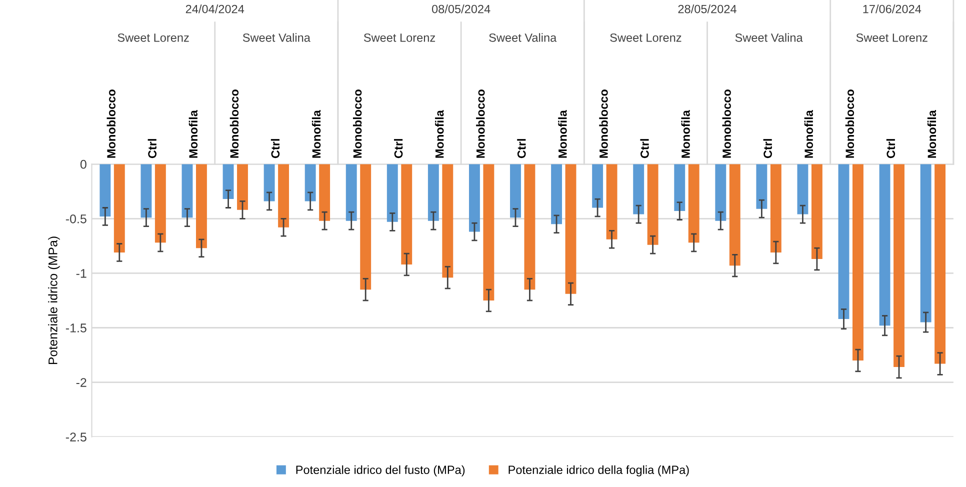  I want to click on text: 28/05/2024, so click(707, 9).